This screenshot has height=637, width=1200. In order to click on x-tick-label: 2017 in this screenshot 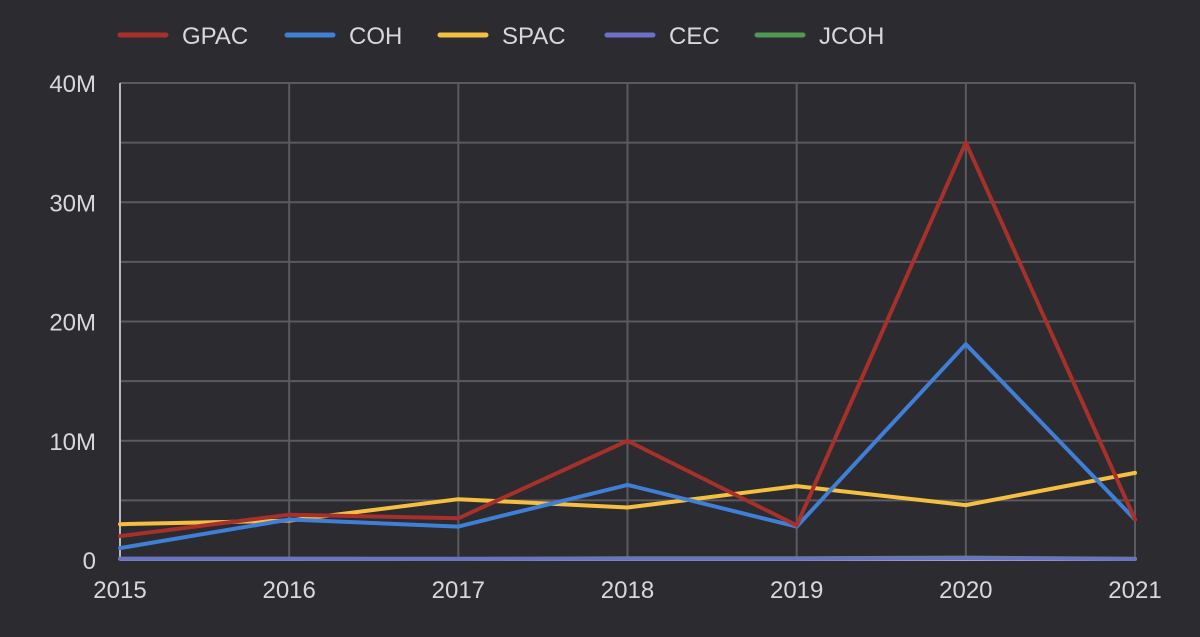, I will do `click(458, 590)`.